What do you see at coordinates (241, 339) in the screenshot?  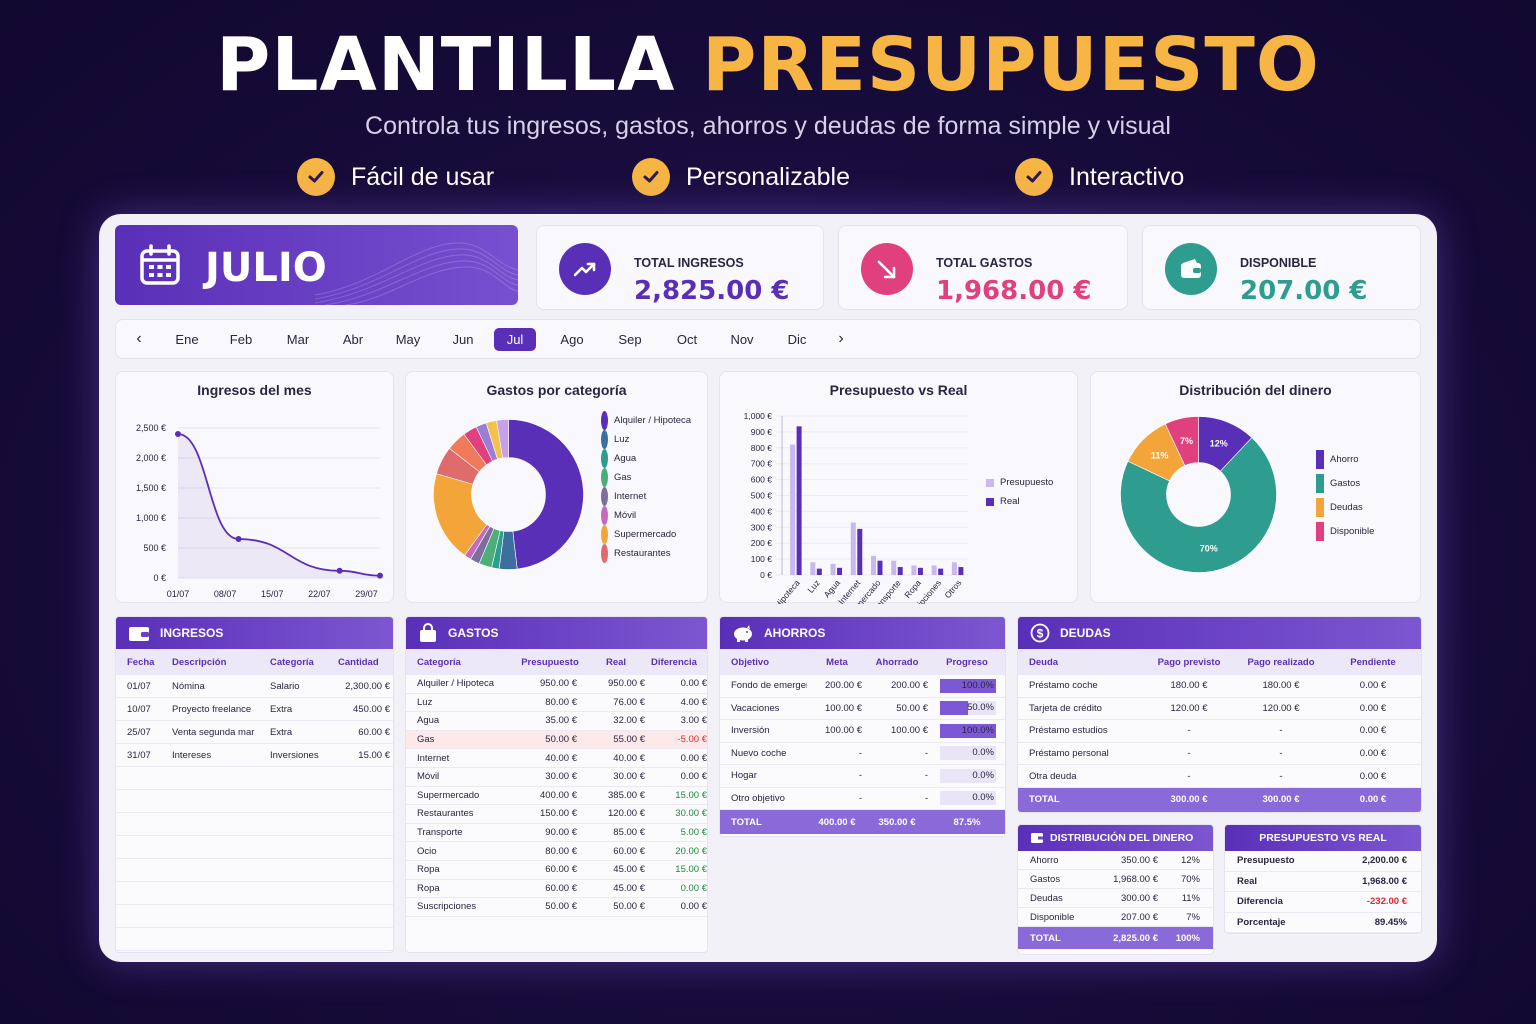 I see `month-tab-feb: Feb` at bounding box center [241, 339].